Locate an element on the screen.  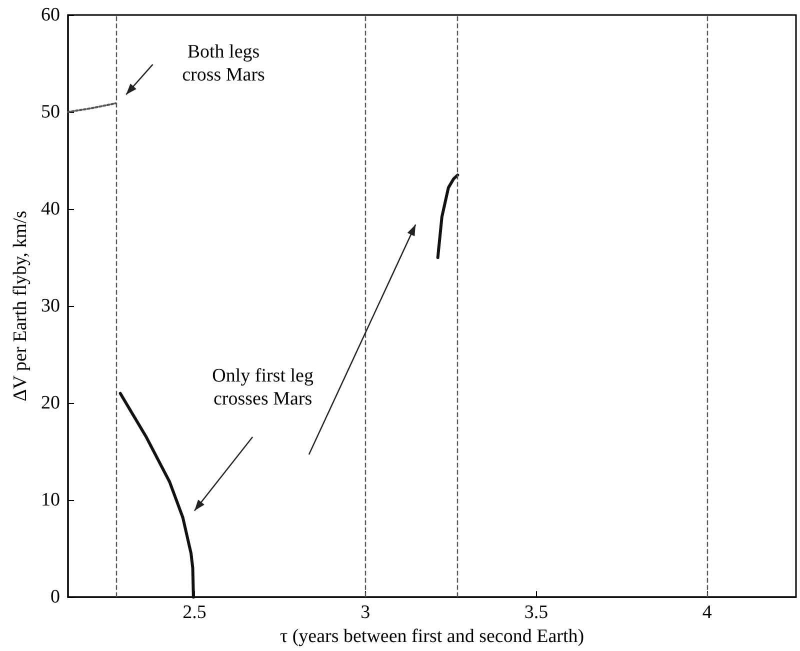
y-tick-label: 10 is located at coordinates (50, 500).